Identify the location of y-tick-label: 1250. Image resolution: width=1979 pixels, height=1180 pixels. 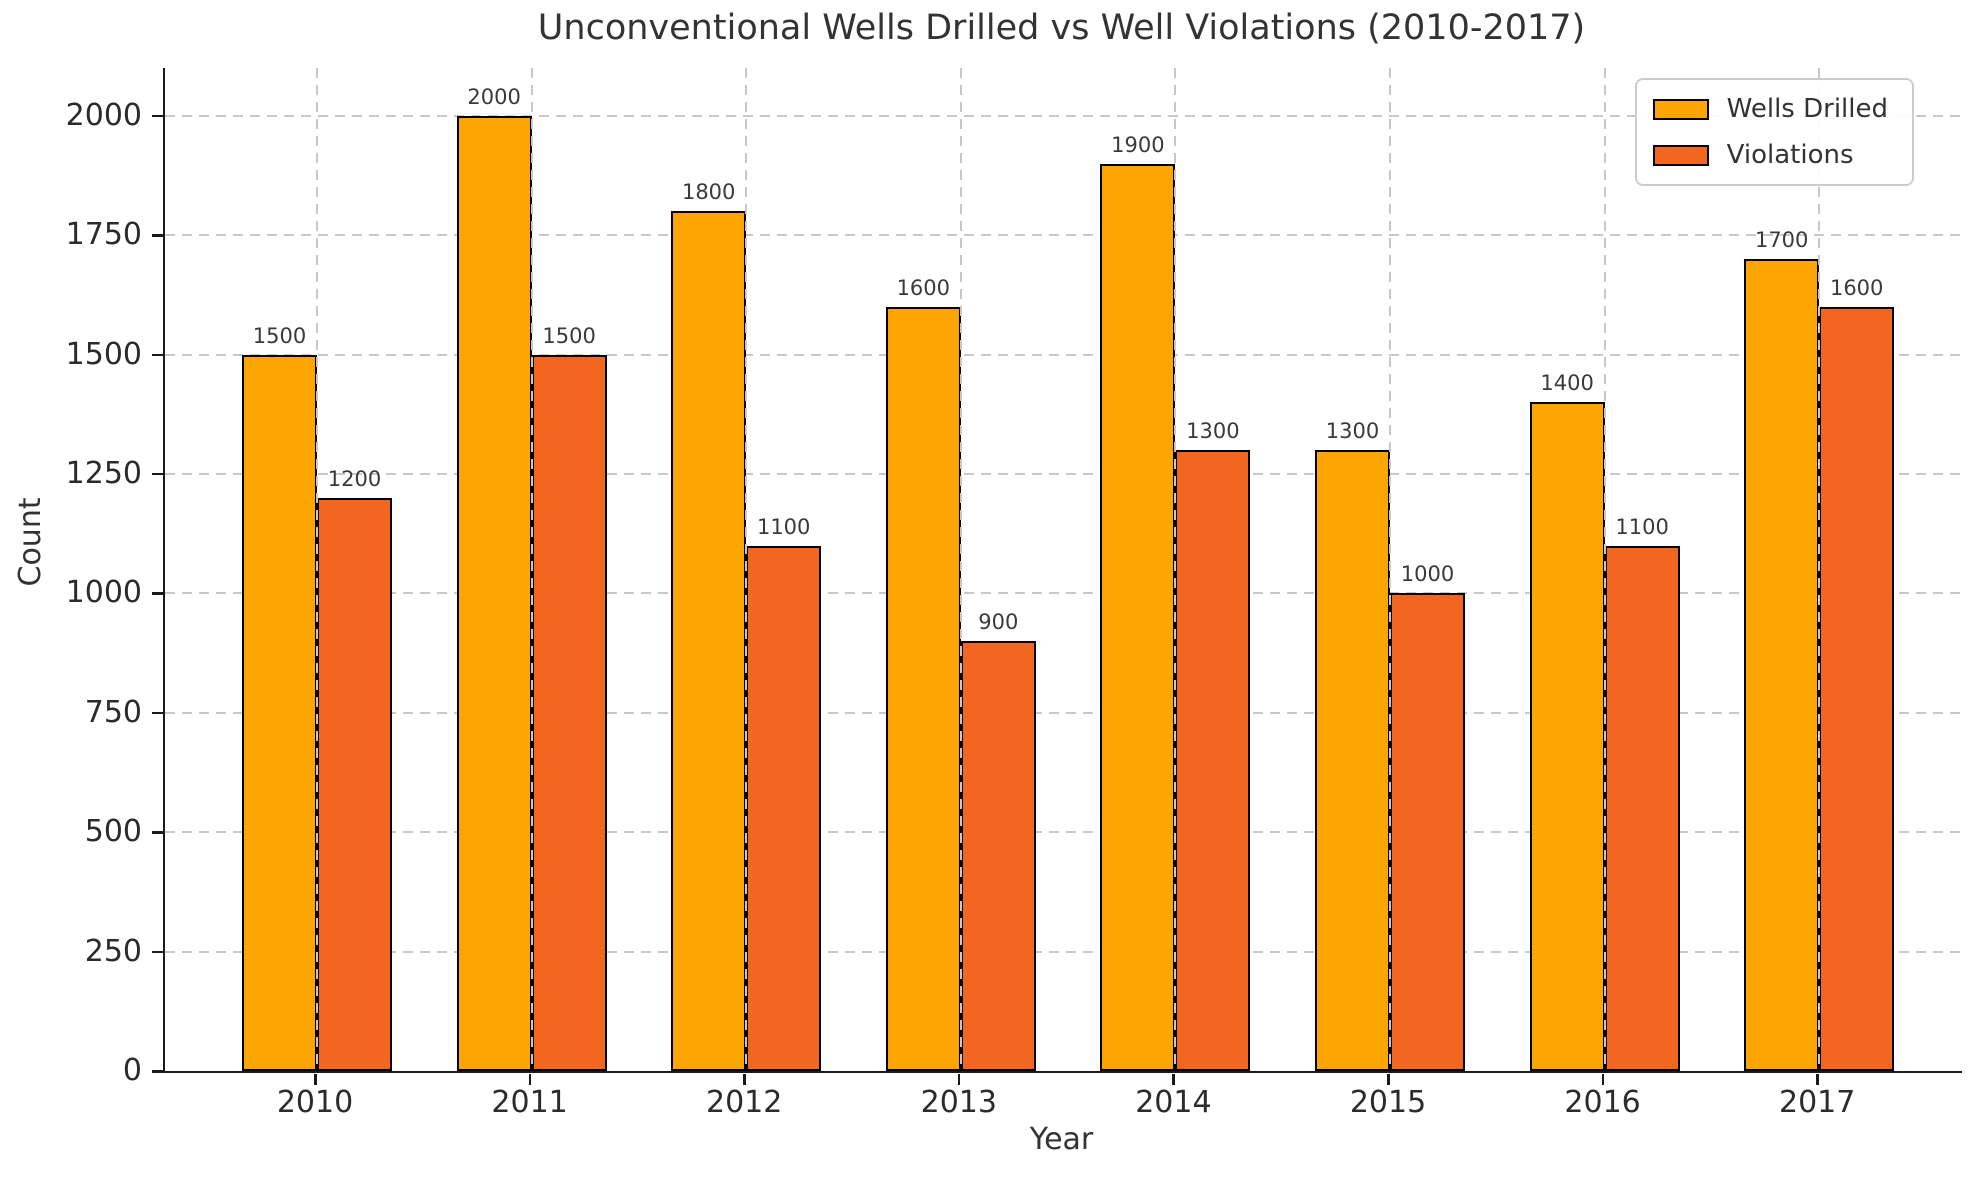
(103, 473).